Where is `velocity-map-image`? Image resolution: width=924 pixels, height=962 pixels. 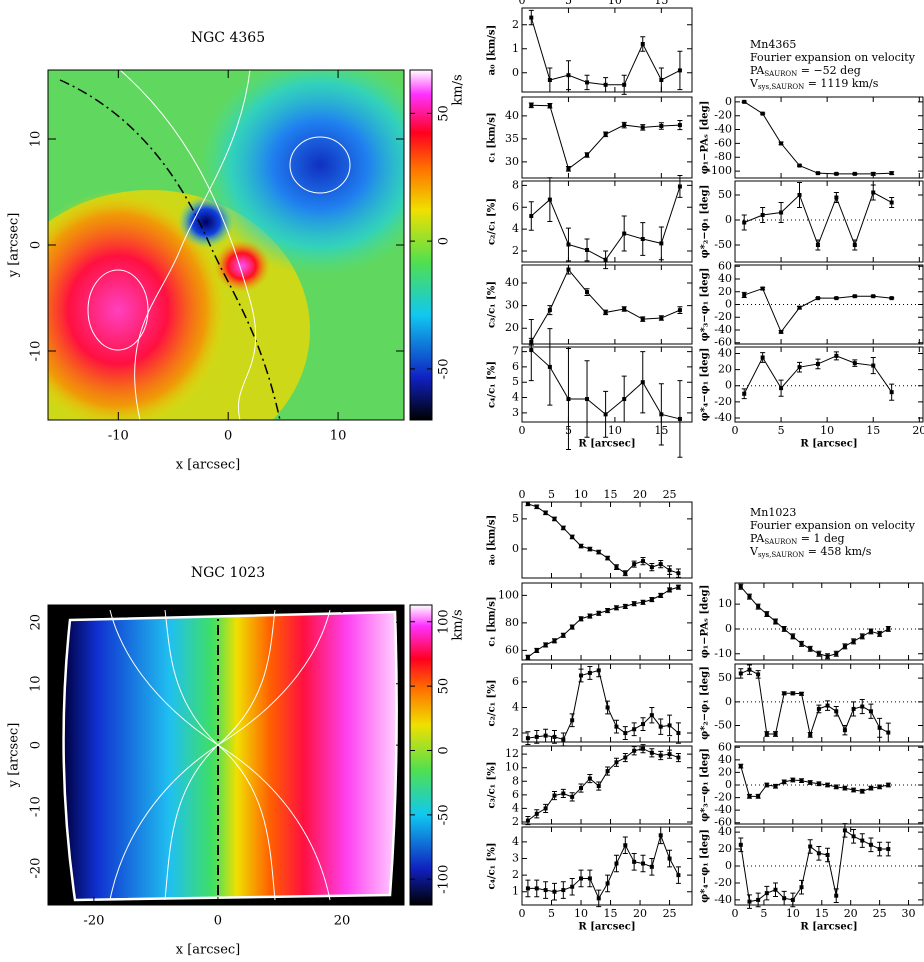 velocity-map-image is located at coordinates (226, 245).